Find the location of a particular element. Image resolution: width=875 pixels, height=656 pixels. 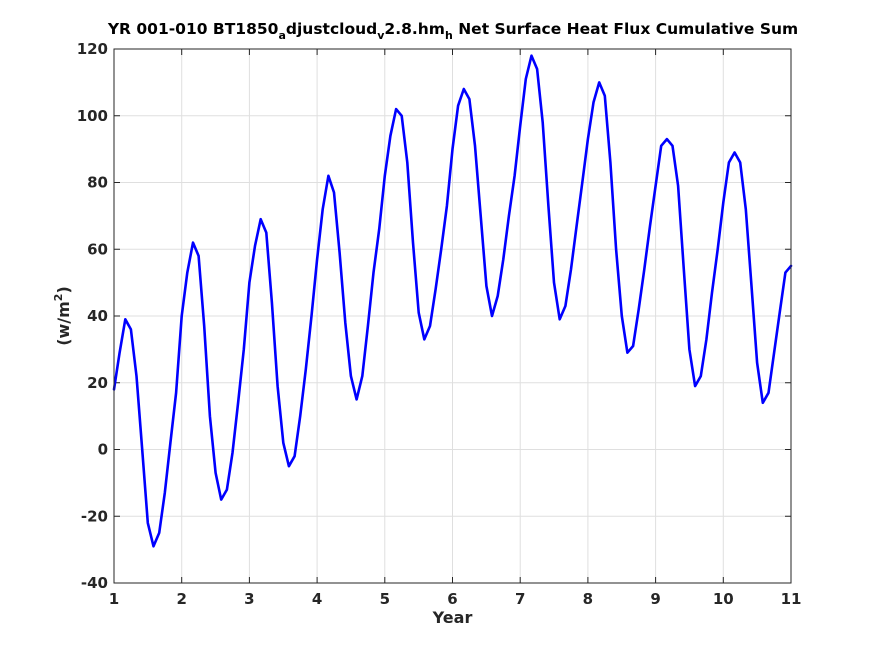

title-part: 2.8.hm is located at coordinates (414, 29).